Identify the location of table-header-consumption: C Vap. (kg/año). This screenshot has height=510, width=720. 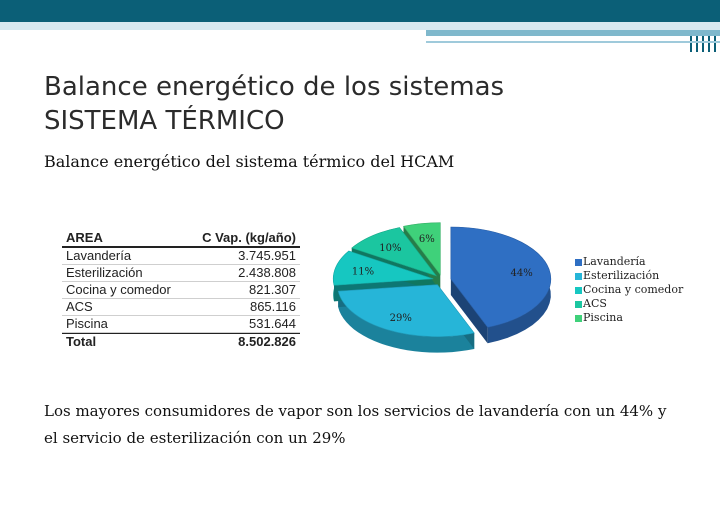
(249, 237).